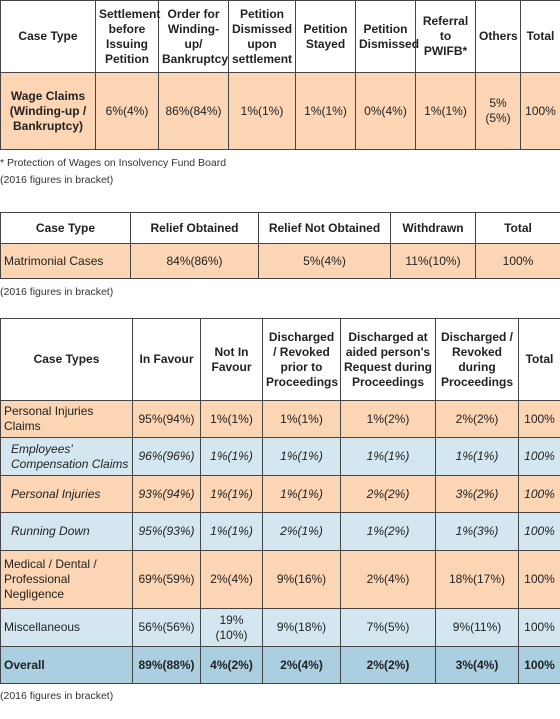 Image resolution: width=560 pixels, height=719 pixels. I want to click on value-cell: 5%(4%), so click(324, 261).